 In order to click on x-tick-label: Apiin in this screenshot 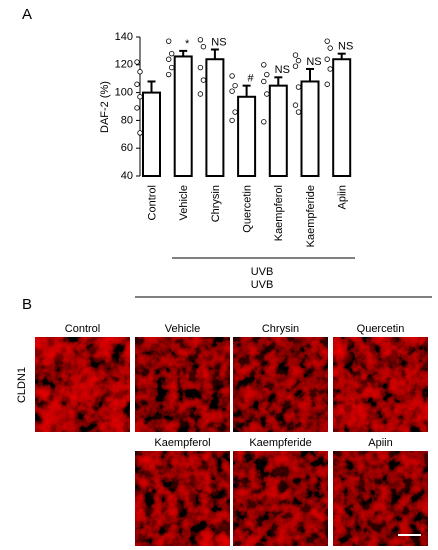, I will do `click(343, 197)`.